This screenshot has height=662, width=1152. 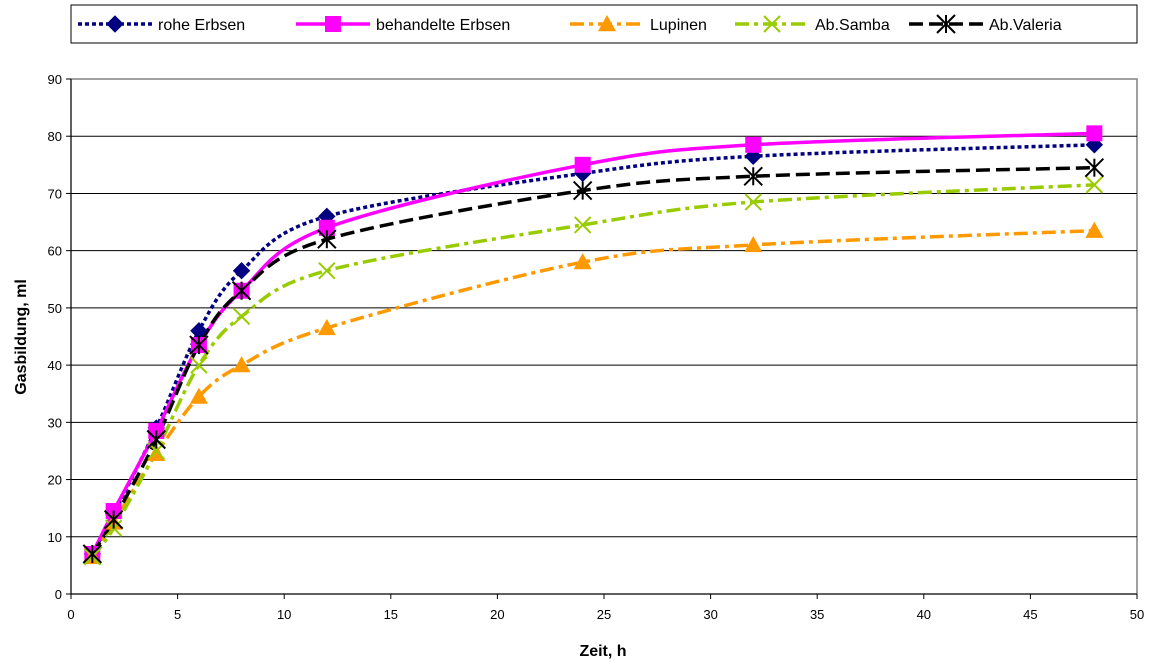 I want to click on legend-marker-rohe-erbsen, so click(x=115, y=24).